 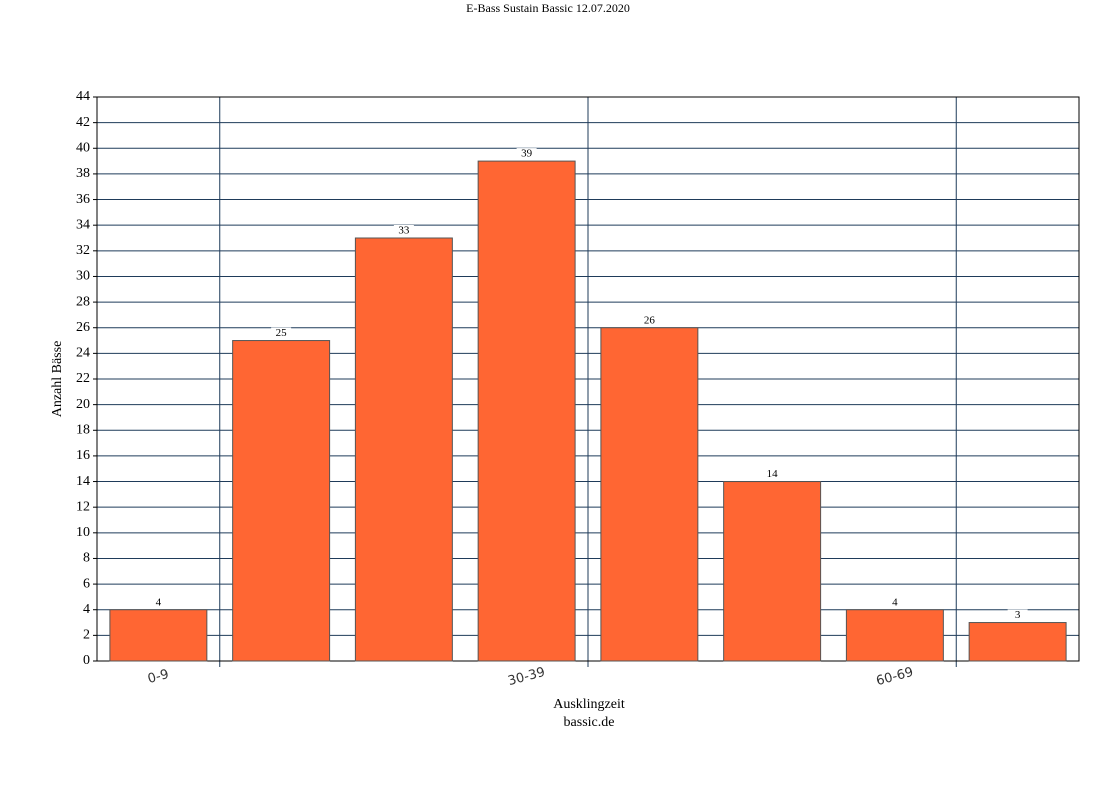 I want to click on y-tick-label: 22, so click(x=83, y=378).